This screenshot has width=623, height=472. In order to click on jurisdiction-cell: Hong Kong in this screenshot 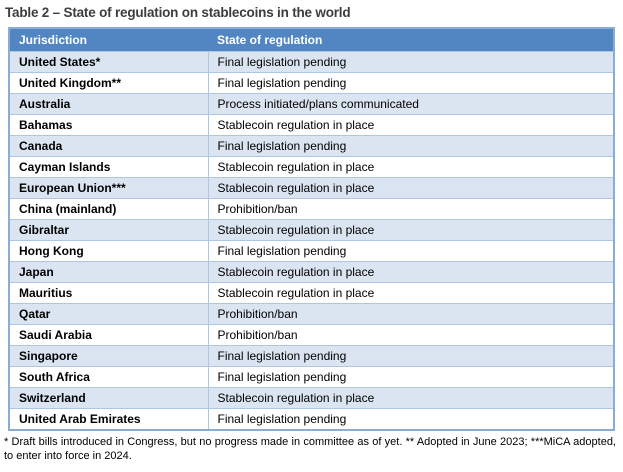, I will do `click(108, 251)`.